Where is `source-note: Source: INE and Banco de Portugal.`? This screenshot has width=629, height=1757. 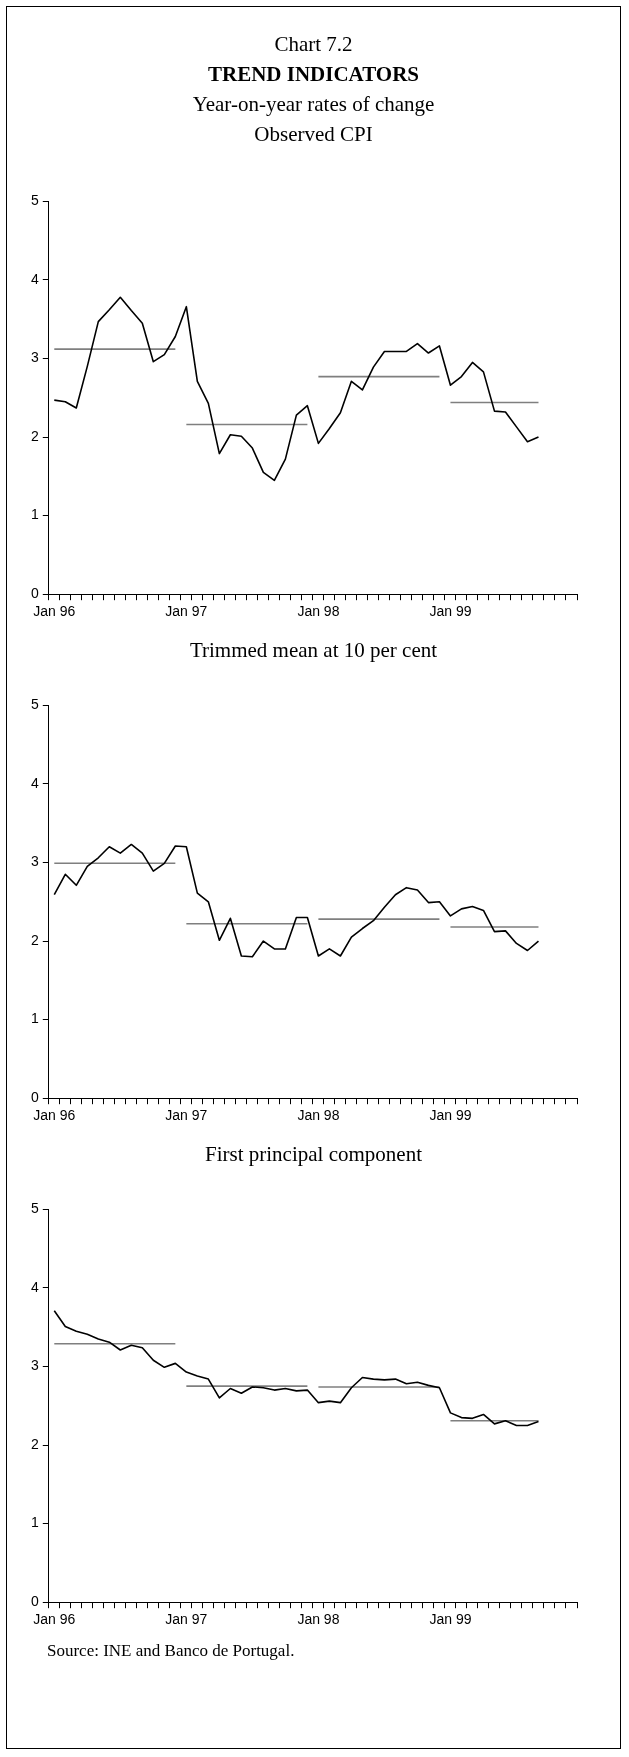 source-note: Source: INE and Banco de Portugal. is located at coordinates (171, 1651).